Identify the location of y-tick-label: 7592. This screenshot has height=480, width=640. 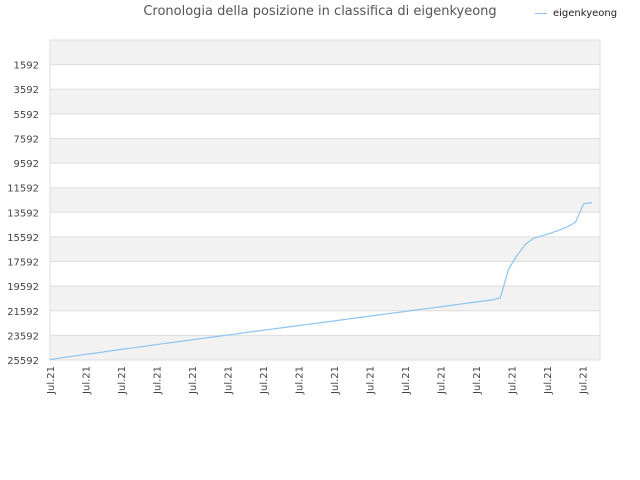
(26, 139).